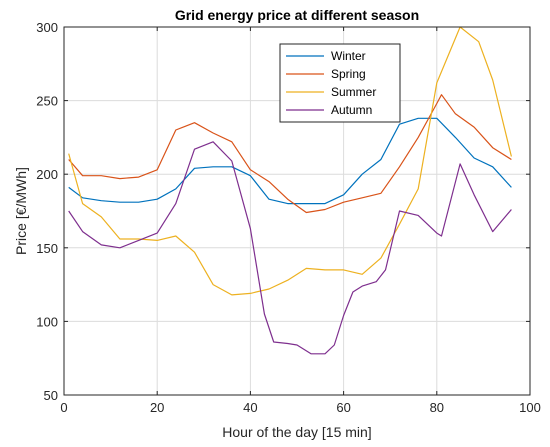 Image resolution: width=550 pixels, height=447 pixels. Describe the element at coordinates (157, 407) in the screenshot. I see `x-tick-label: 20` at that location.